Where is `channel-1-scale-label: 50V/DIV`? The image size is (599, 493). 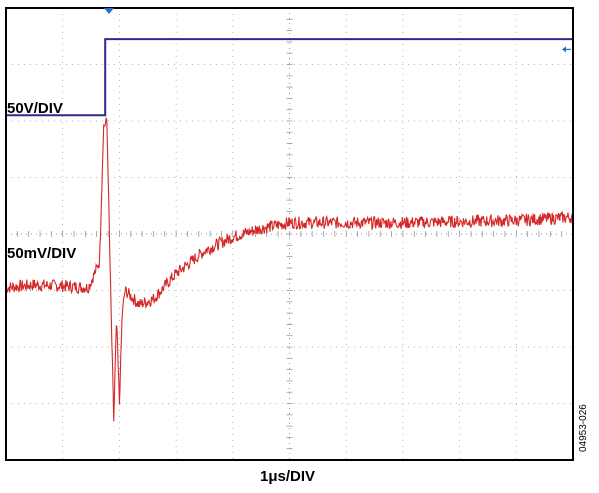
channel-1-scale-label: 50V/DIV is located at coordinates (35, 108).